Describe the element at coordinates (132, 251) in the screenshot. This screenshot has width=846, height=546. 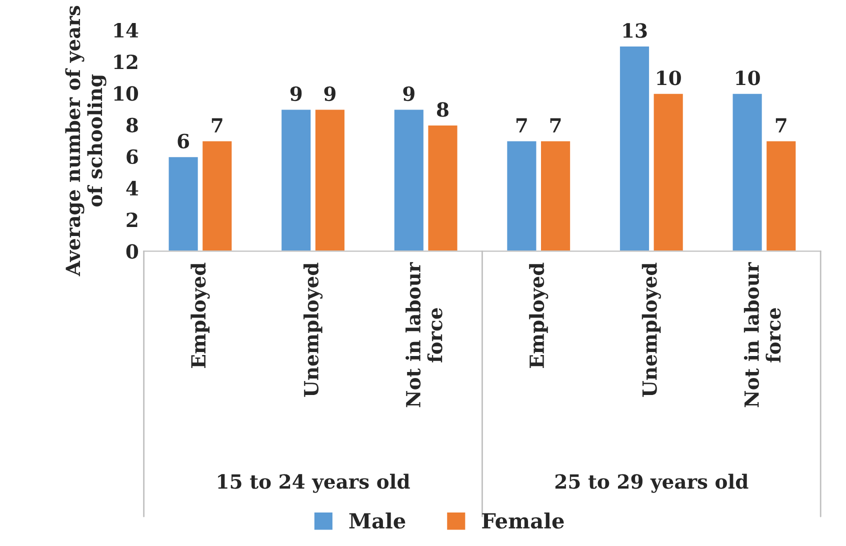
I see `y-tick-label: 0` at that location.